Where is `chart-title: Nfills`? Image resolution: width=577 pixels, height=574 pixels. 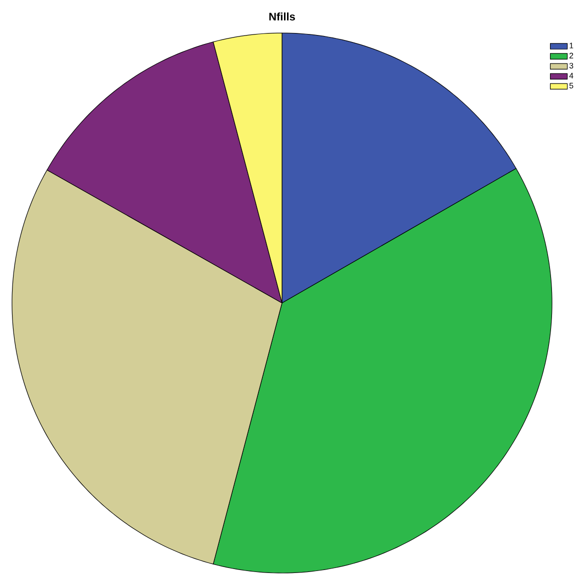 chart-title: Nfills is located at coordinates (282, 16).